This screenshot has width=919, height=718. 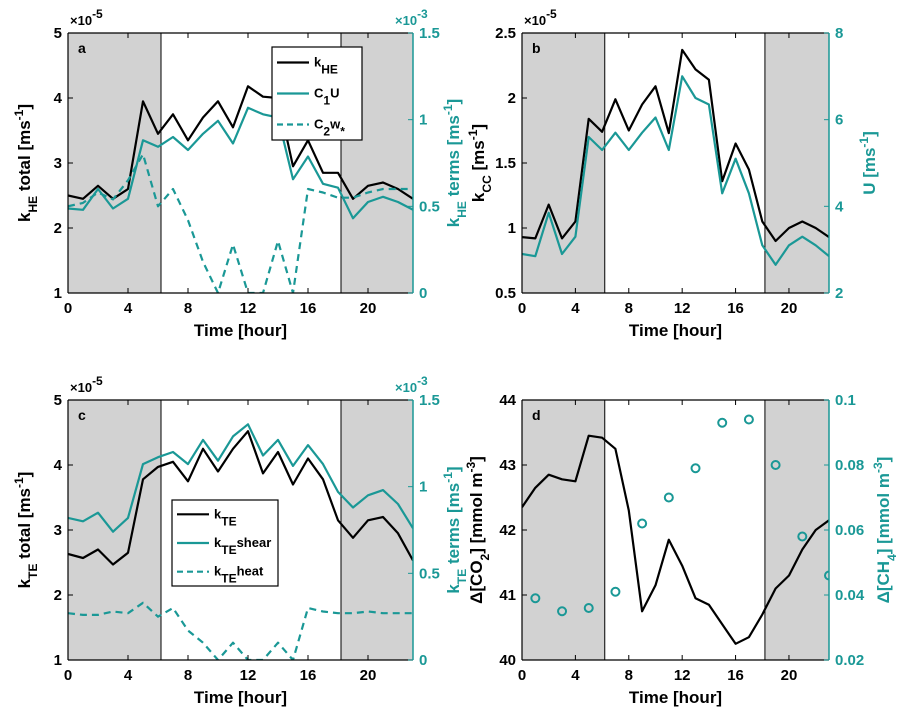 What do you see at coordinates (507, 400) in the screenshot?
I see `left-tick-label: 44` at bounding box center [507, 400].